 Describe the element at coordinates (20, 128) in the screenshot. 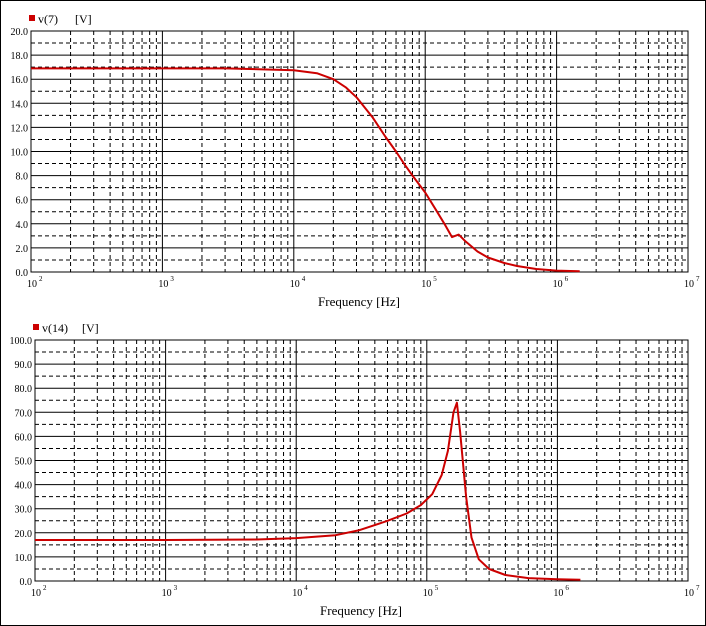

I see `y-tick-label: 12.0` at that location.